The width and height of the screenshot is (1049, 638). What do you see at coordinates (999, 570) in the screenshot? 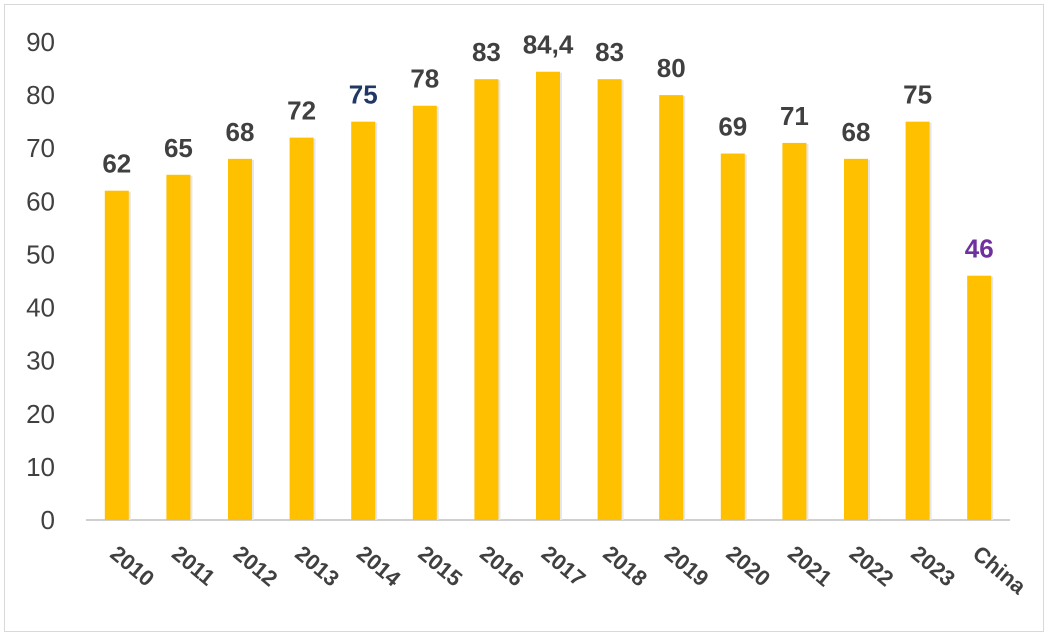
I see `category-label-China: China` at bounding box center [999, 570].